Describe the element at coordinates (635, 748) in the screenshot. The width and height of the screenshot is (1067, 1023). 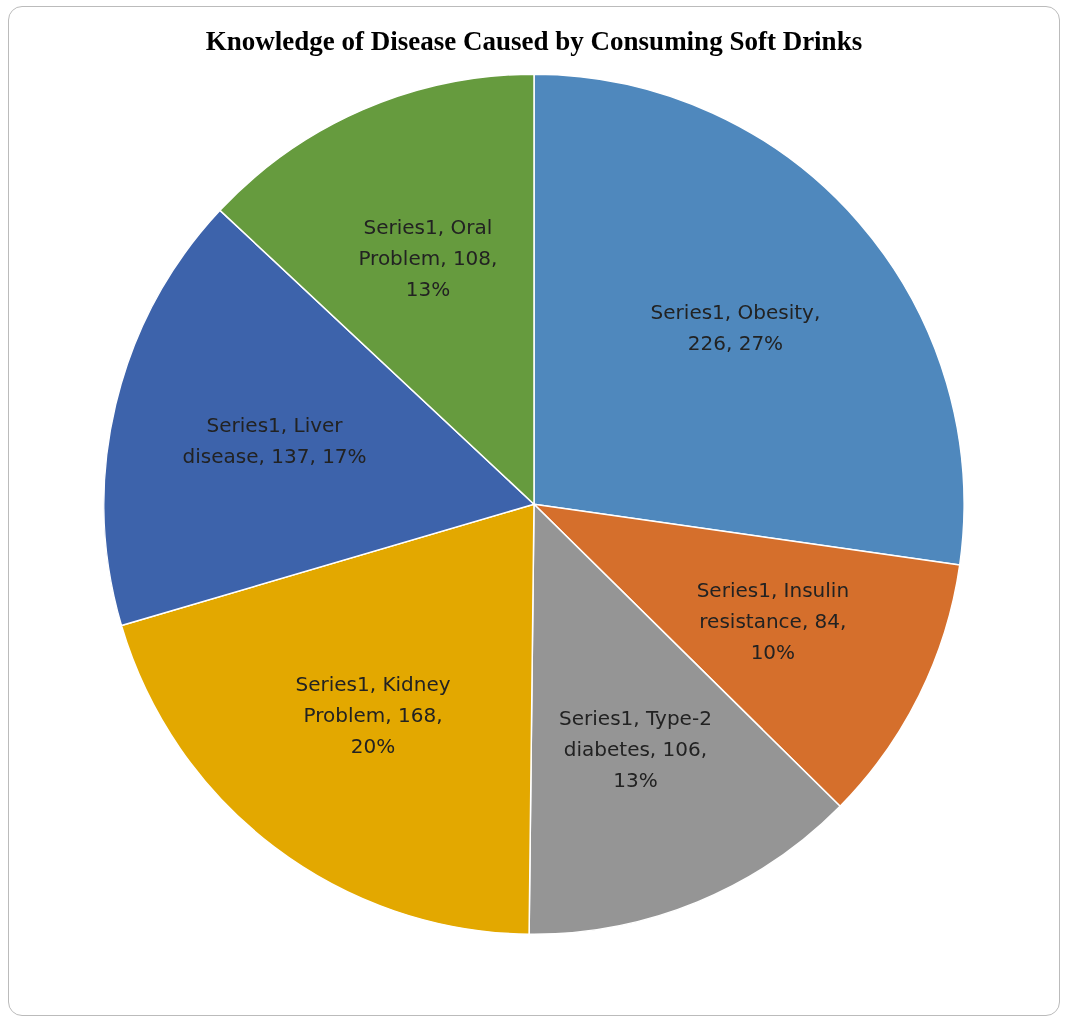
I see `data-label: Series1, Type-2 diabetes, 106, 13%` at that location.